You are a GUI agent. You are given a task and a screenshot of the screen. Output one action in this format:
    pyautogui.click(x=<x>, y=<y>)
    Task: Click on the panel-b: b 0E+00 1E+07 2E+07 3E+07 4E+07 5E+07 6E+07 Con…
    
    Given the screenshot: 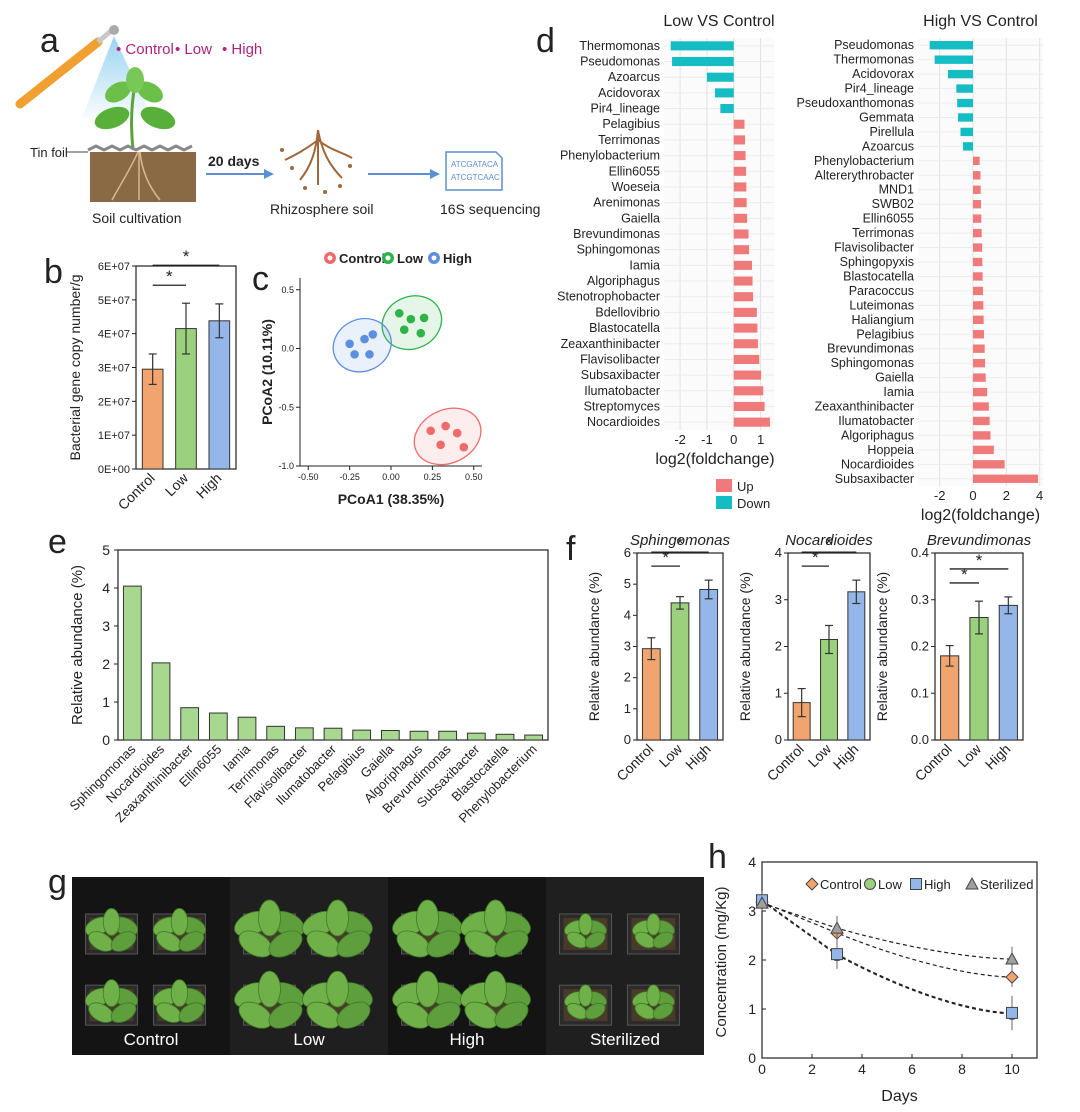 What is the action you would take?
    pyautogui.click(x=140, y=380)
    